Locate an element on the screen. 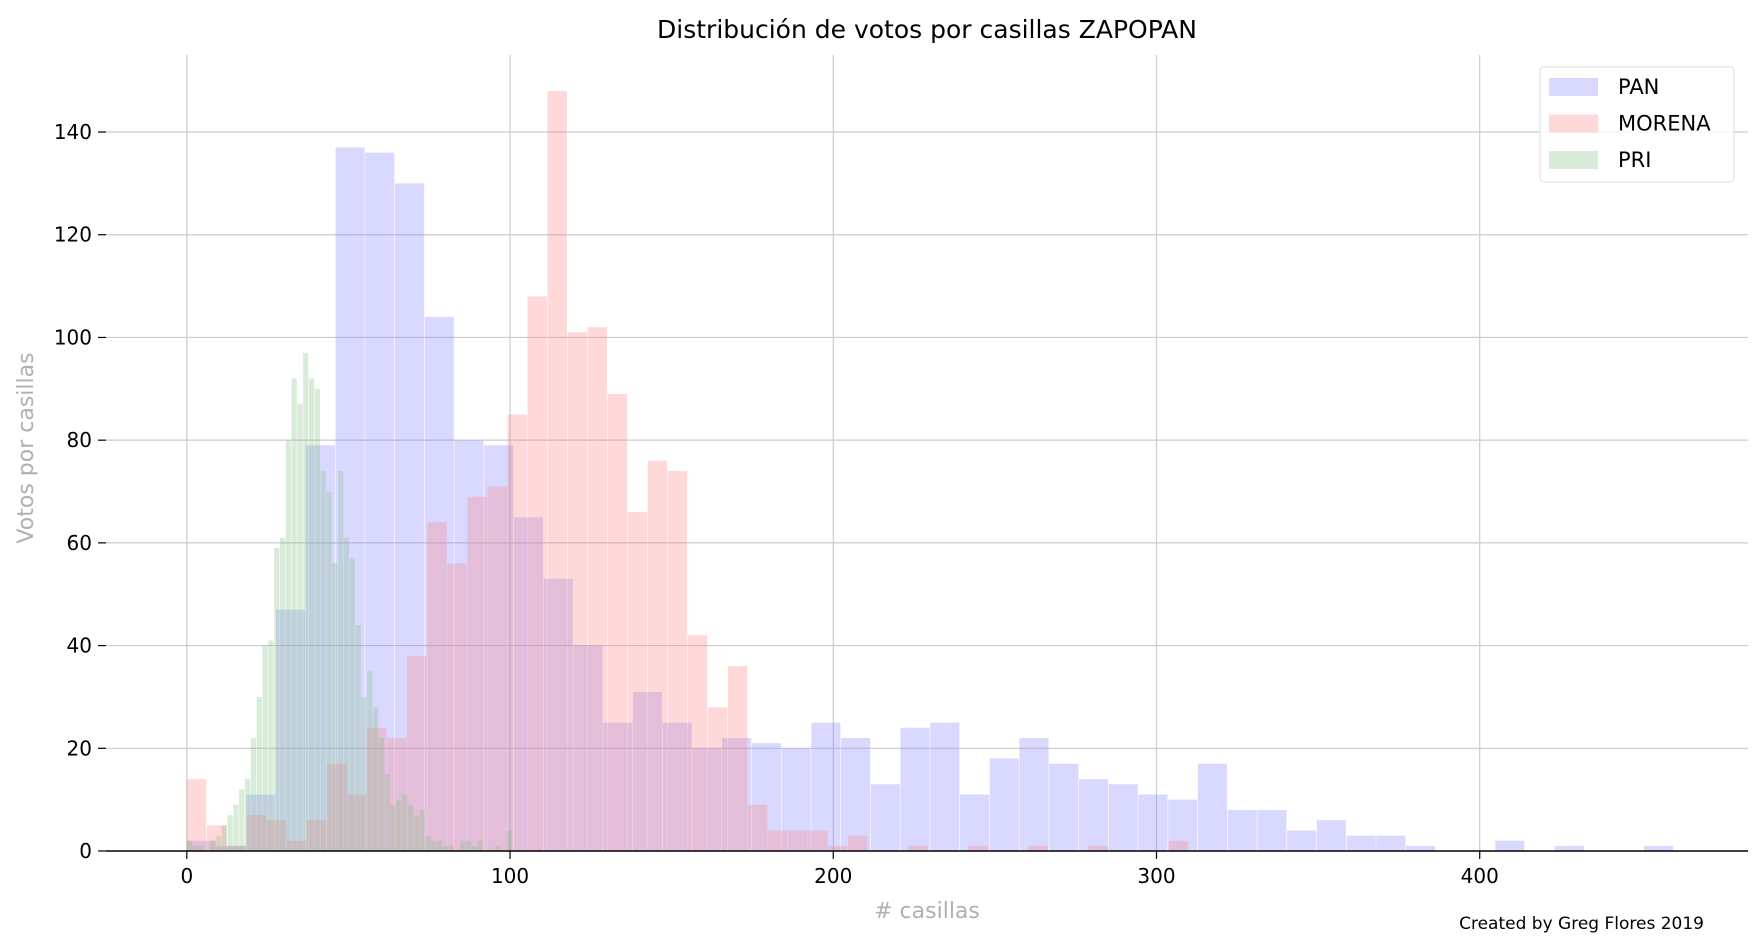  x-ticks: 0 100 200 300 400 is located at coordinates (839, 869).